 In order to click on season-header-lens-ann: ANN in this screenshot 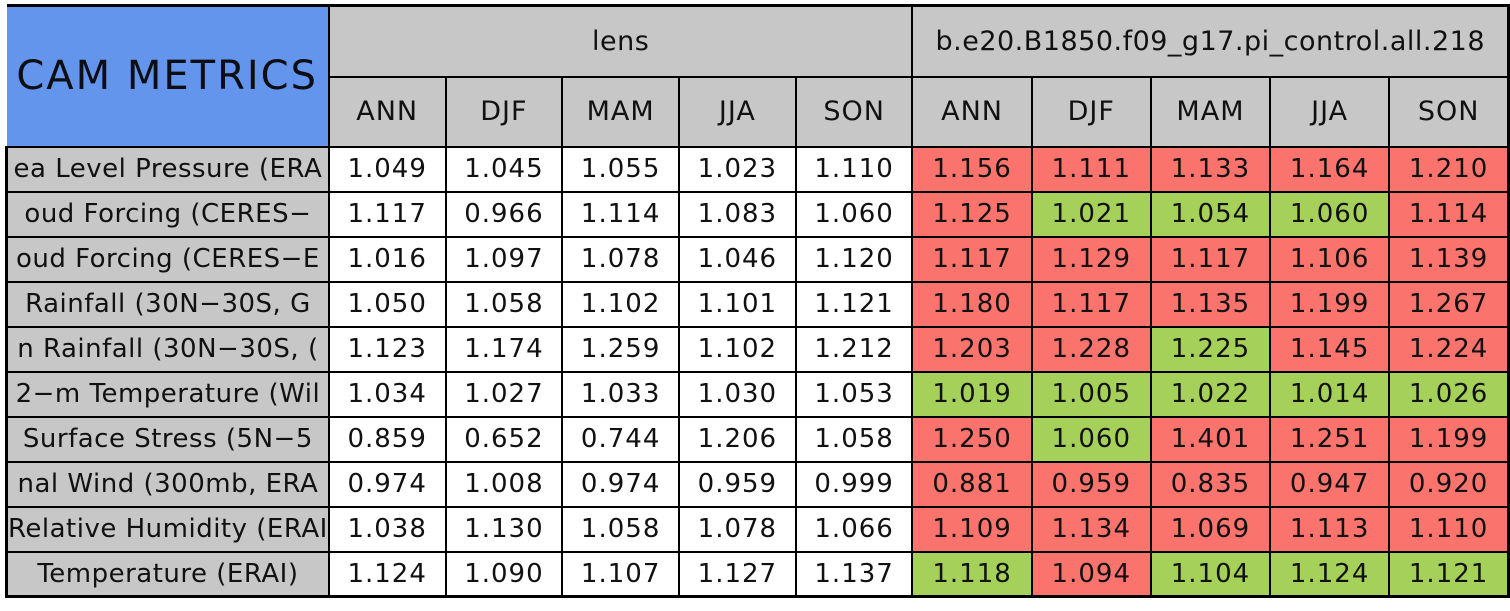, I will do `click(387, 111)`.